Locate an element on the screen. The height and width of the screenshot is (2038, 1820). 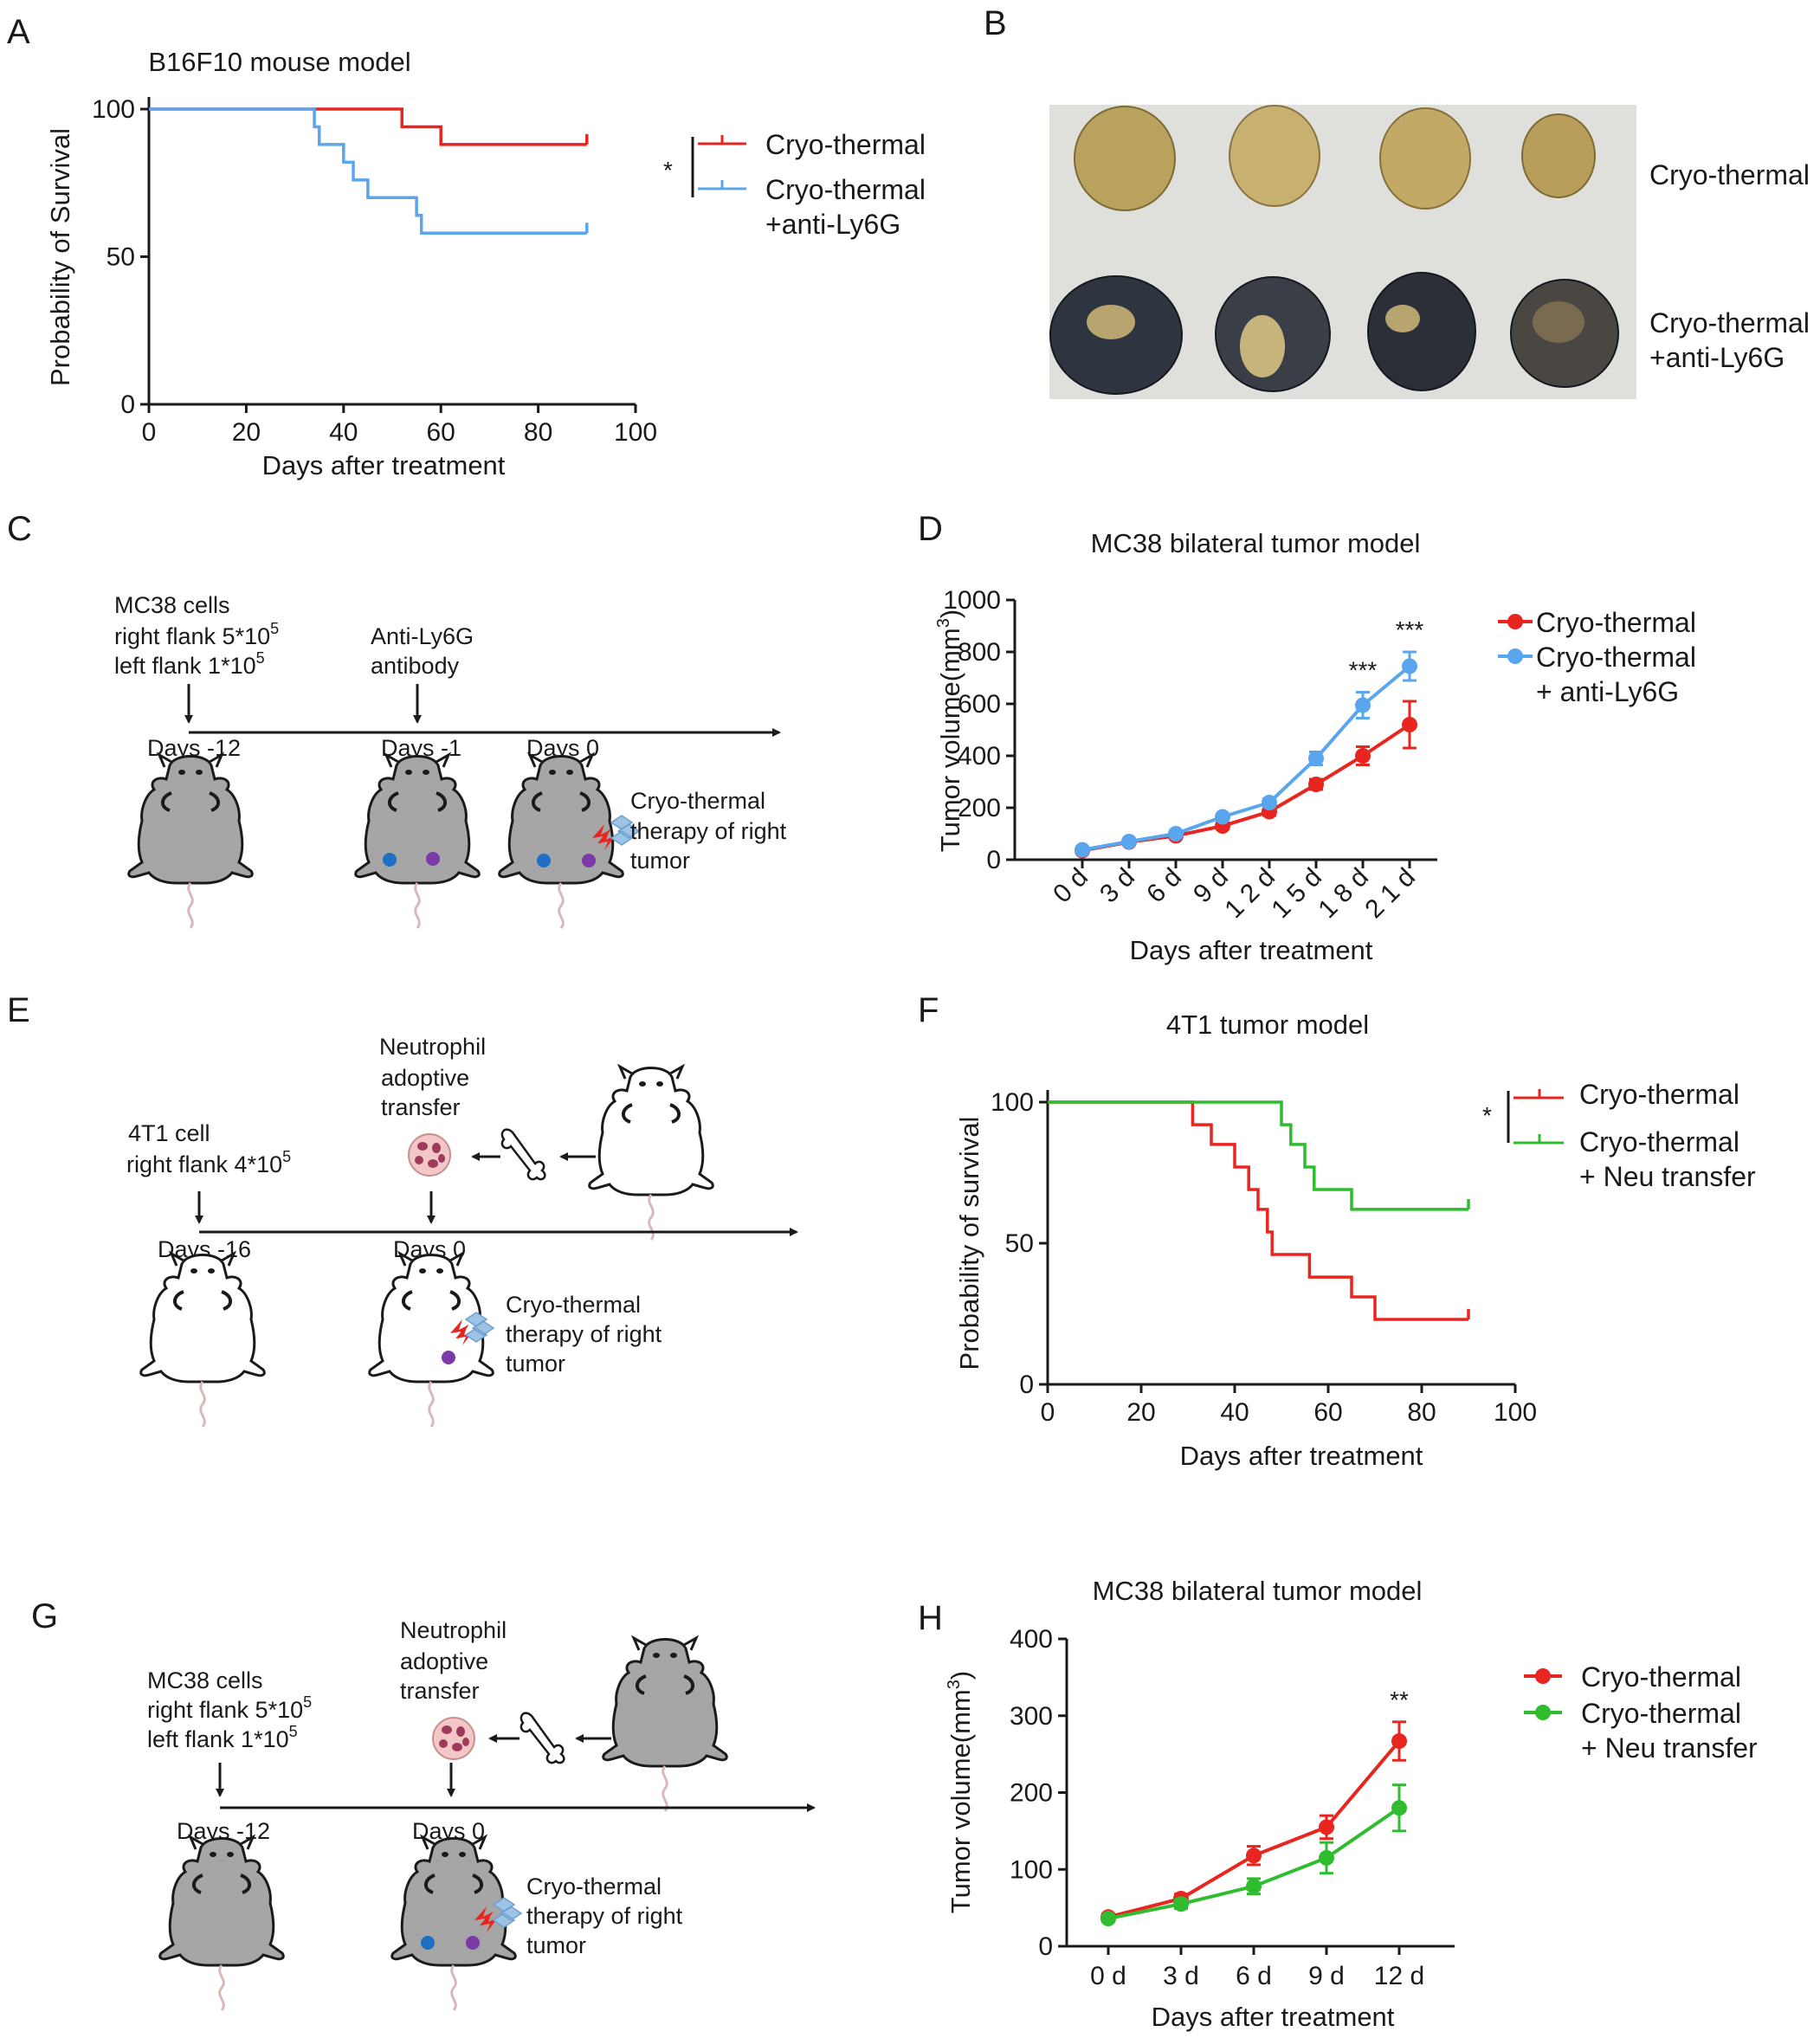
step-c-line2: right flank 5*105 is located at coordinates (196, 634).